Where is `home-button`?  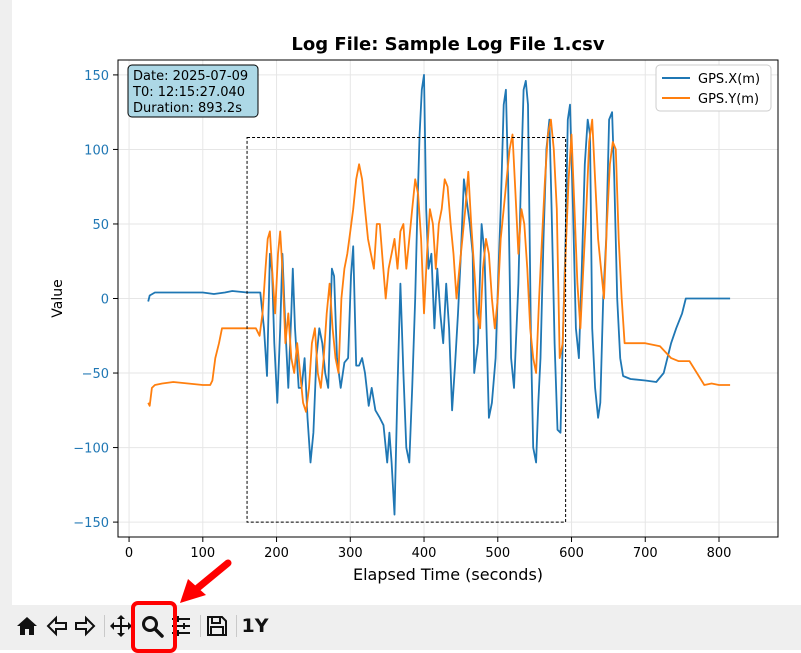 home-button is located at coordinates (27, 626).